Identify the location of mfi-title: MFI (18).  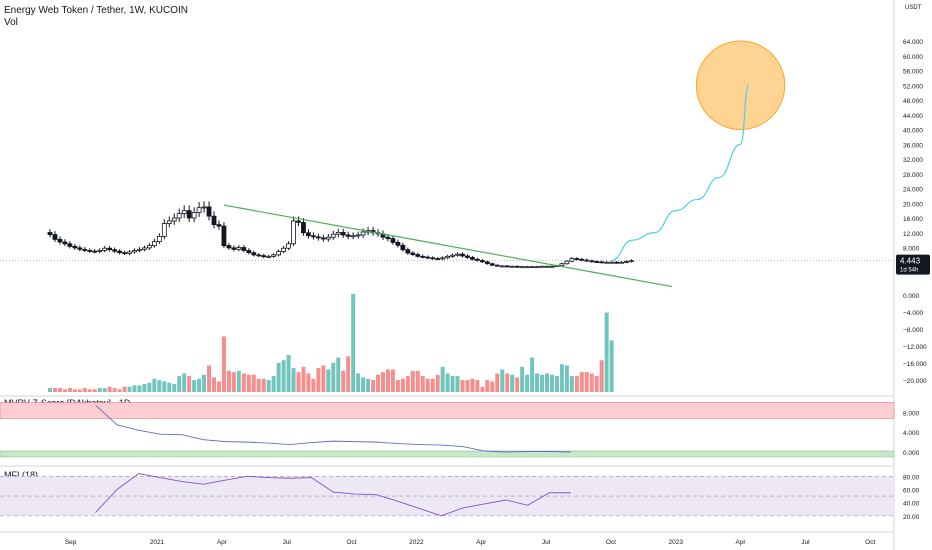
(21, 475).